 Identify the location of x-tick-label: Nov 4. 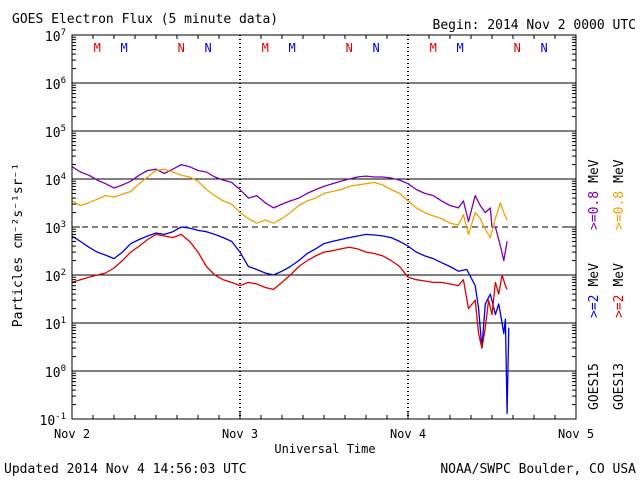
(408, 434).